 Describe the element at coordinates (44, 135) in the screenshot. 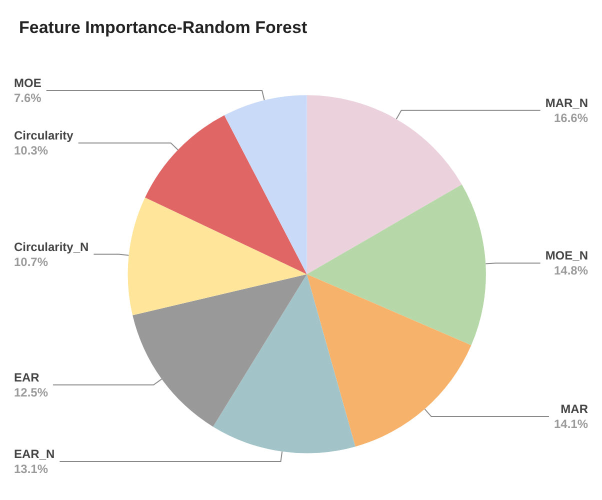

I see `slice-label: Circularity` at that location.